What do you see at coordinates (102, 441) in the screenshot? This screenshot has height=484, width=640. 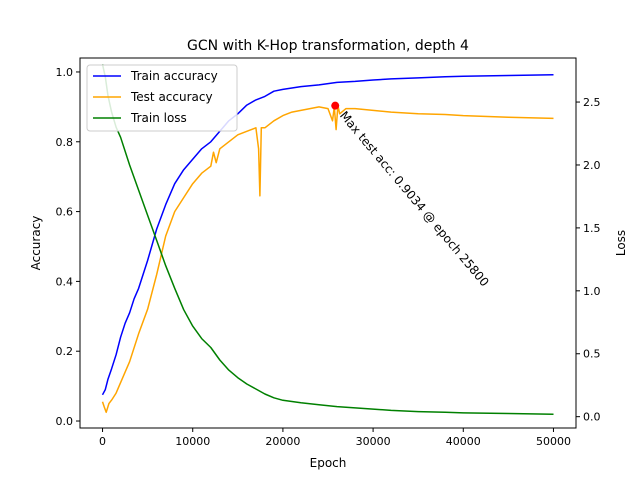 I see `x-tick-label: 0` at bounding box center [102, 441].